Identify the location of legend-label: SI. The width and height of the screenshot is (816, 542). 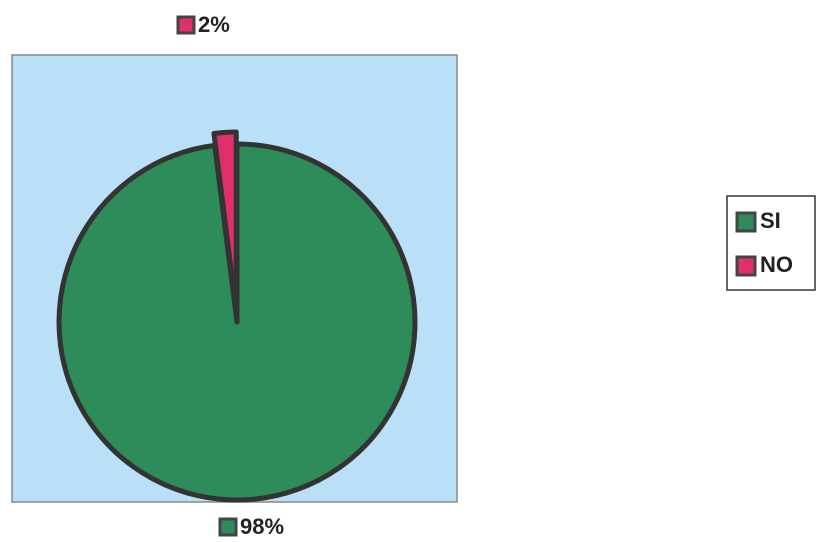
(770, 220).